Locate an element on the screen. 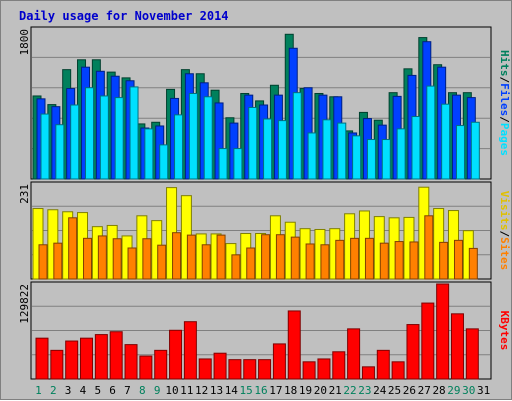  kbytes-legend-part: KBytes is located at coordinates (504, 331).